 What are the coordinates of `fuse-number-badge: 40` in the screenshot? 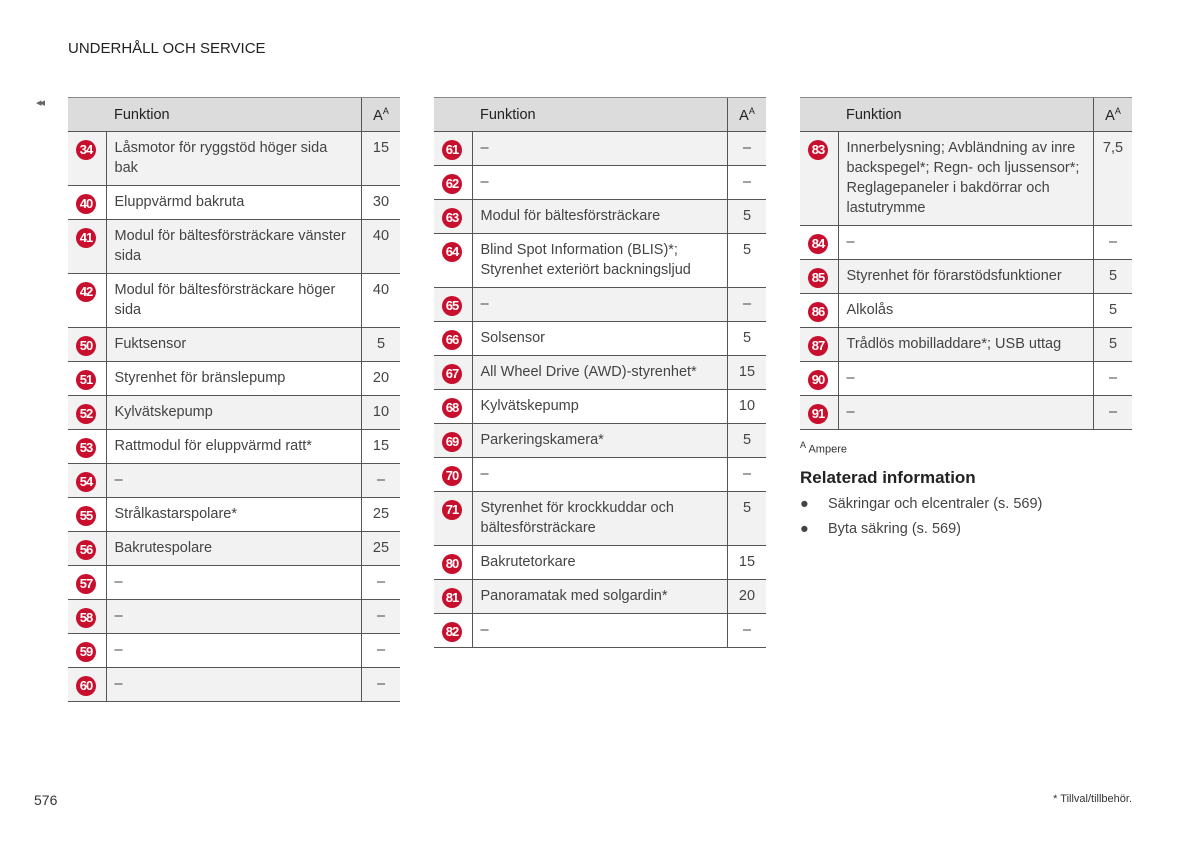 It's located at (86, 204).